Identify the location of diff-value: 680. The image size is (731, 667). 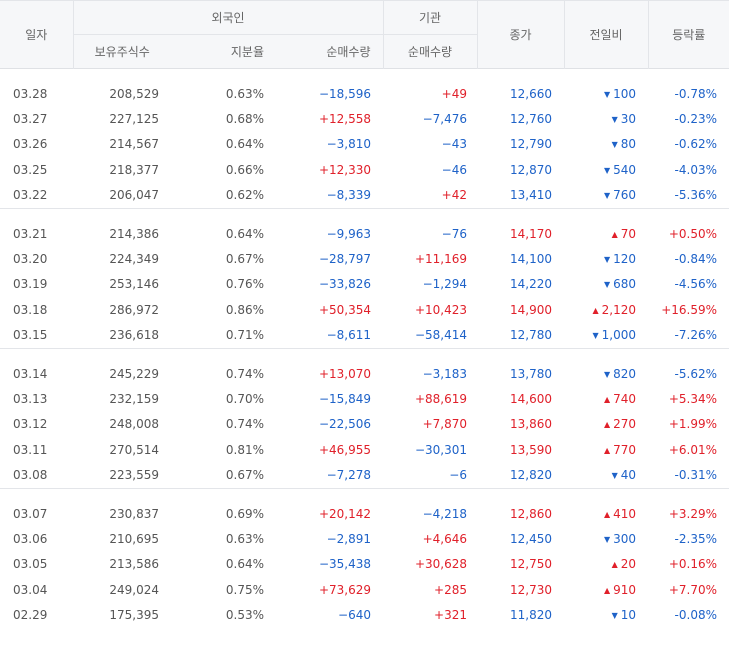
(624, 284).